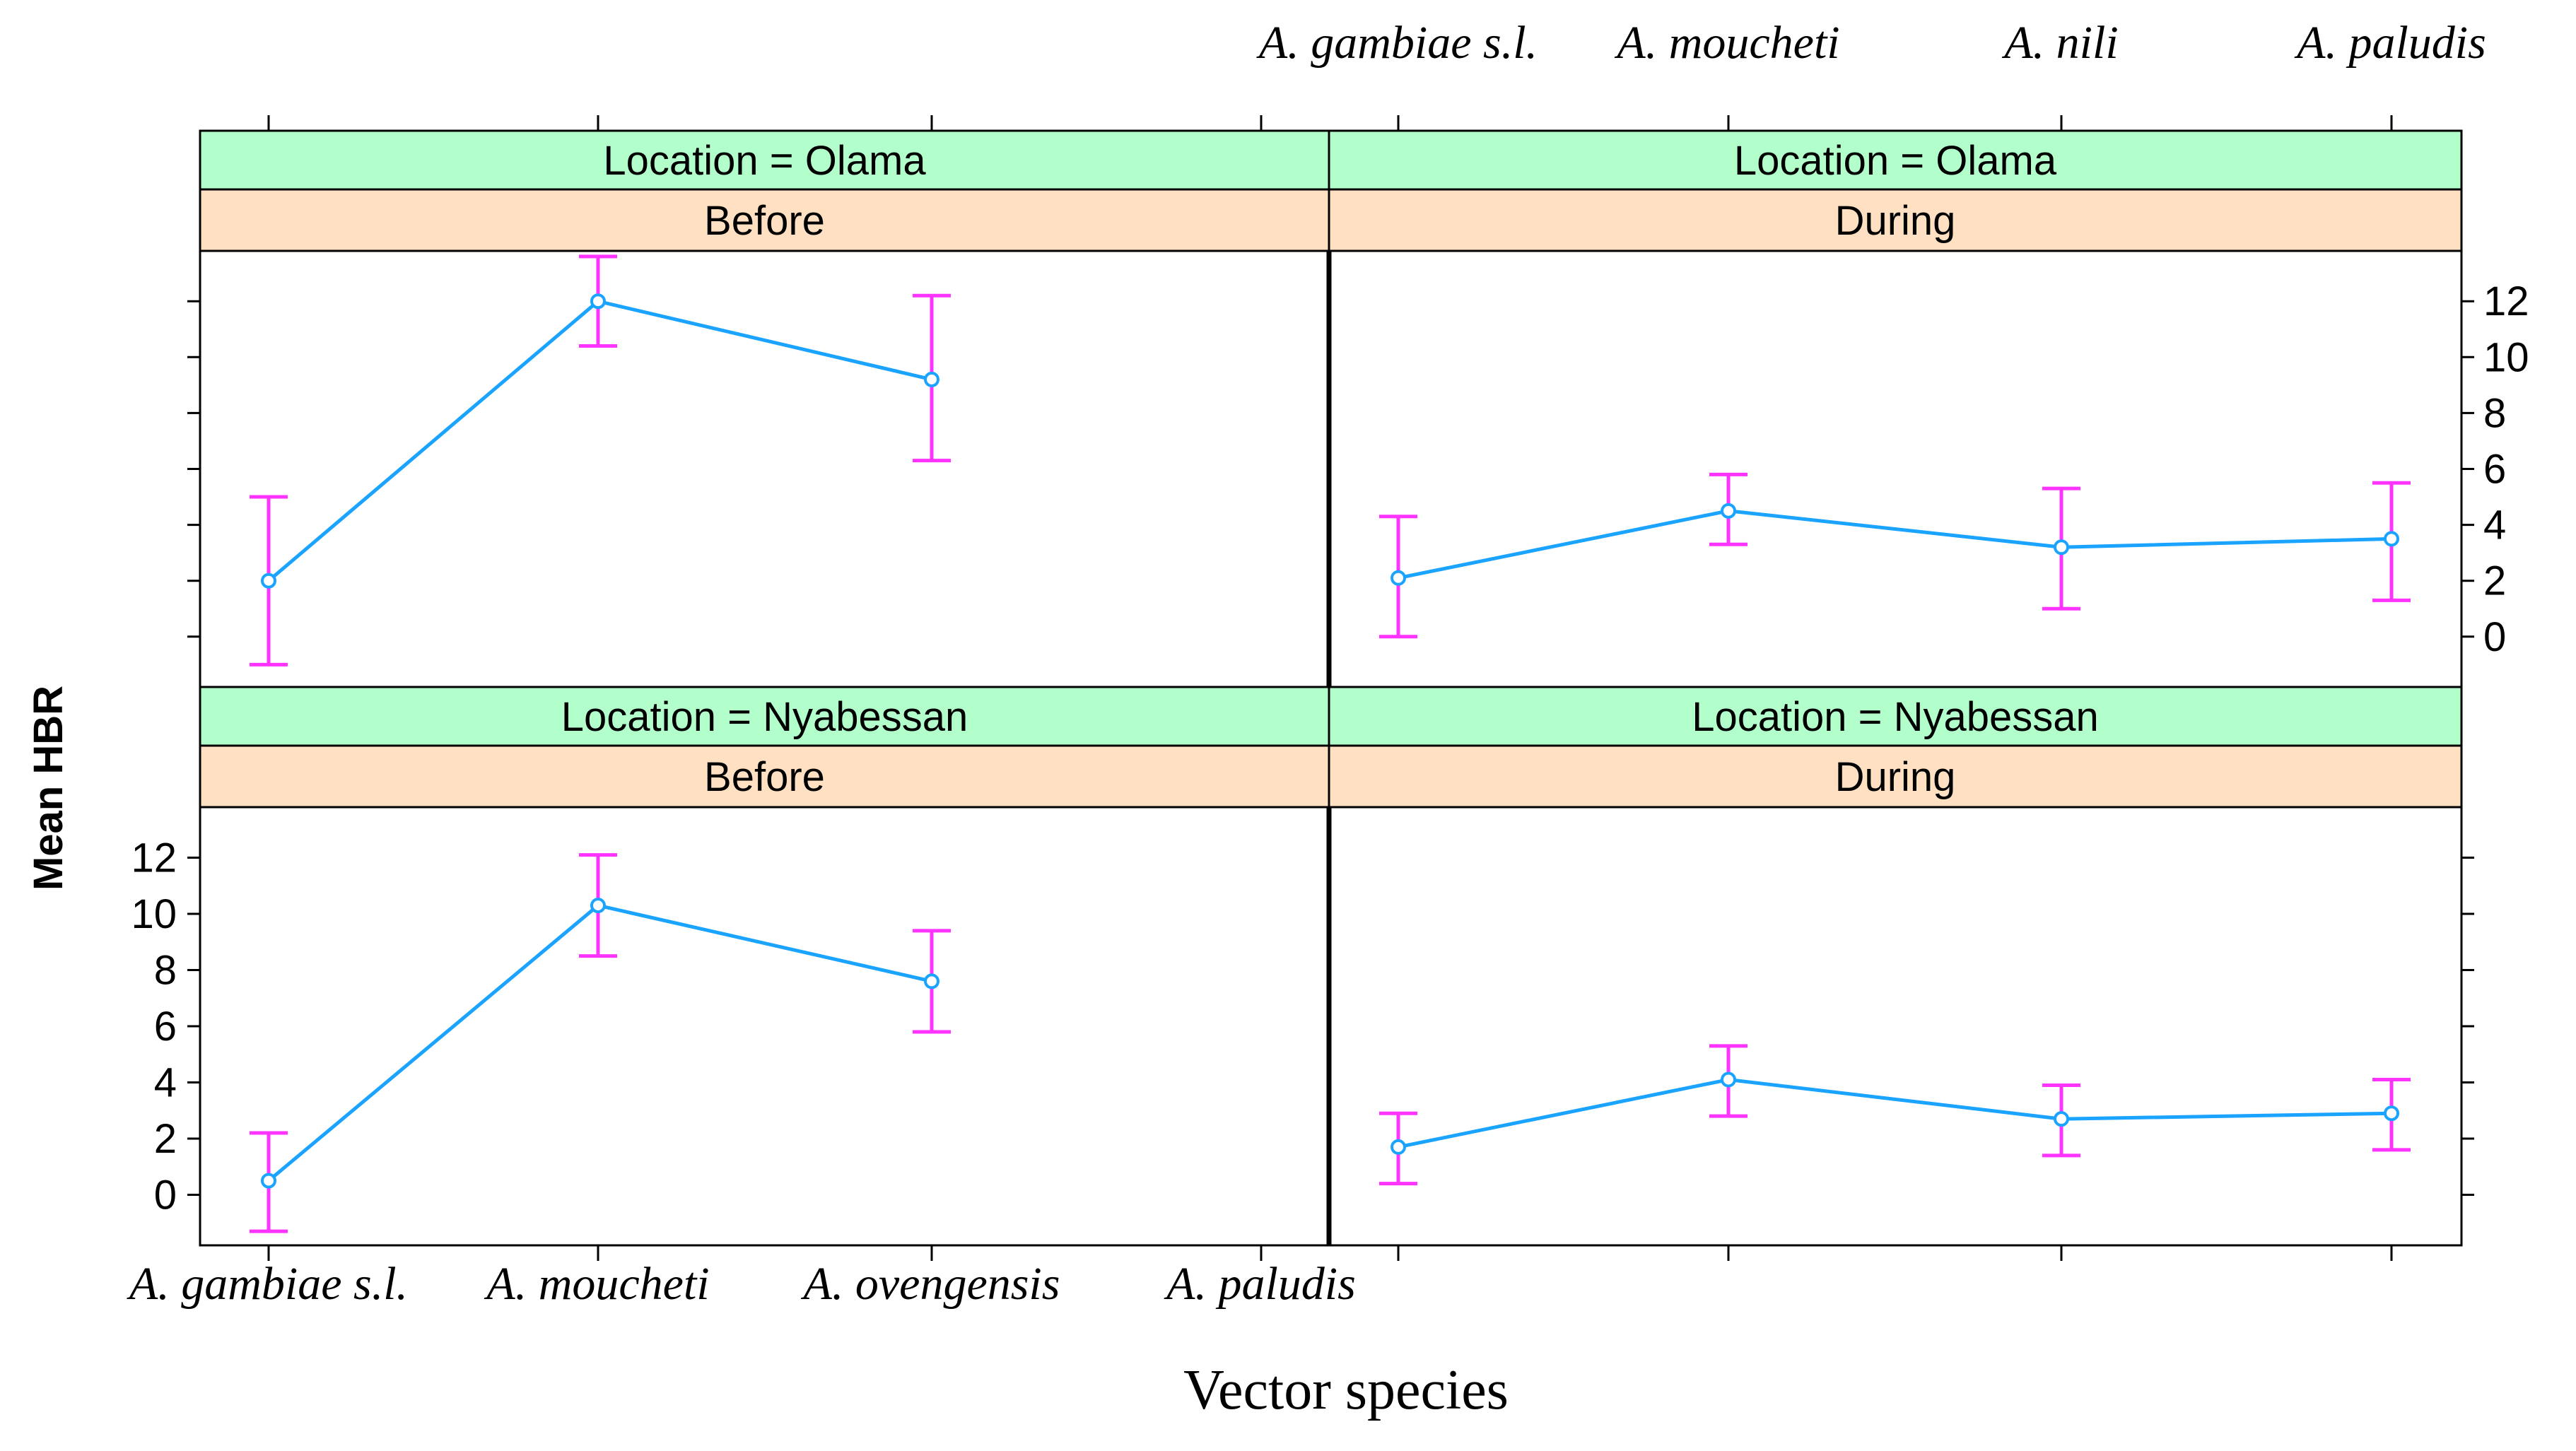  I want to click on x-tick-label: A. ovengensis, so click(930, 1284).